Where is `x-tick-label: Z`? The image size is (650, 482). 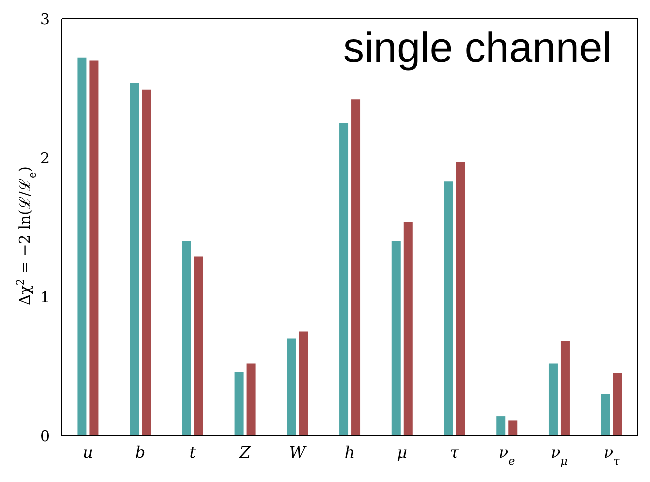 x-tick-label: Z is located at coordinates (245, 452).